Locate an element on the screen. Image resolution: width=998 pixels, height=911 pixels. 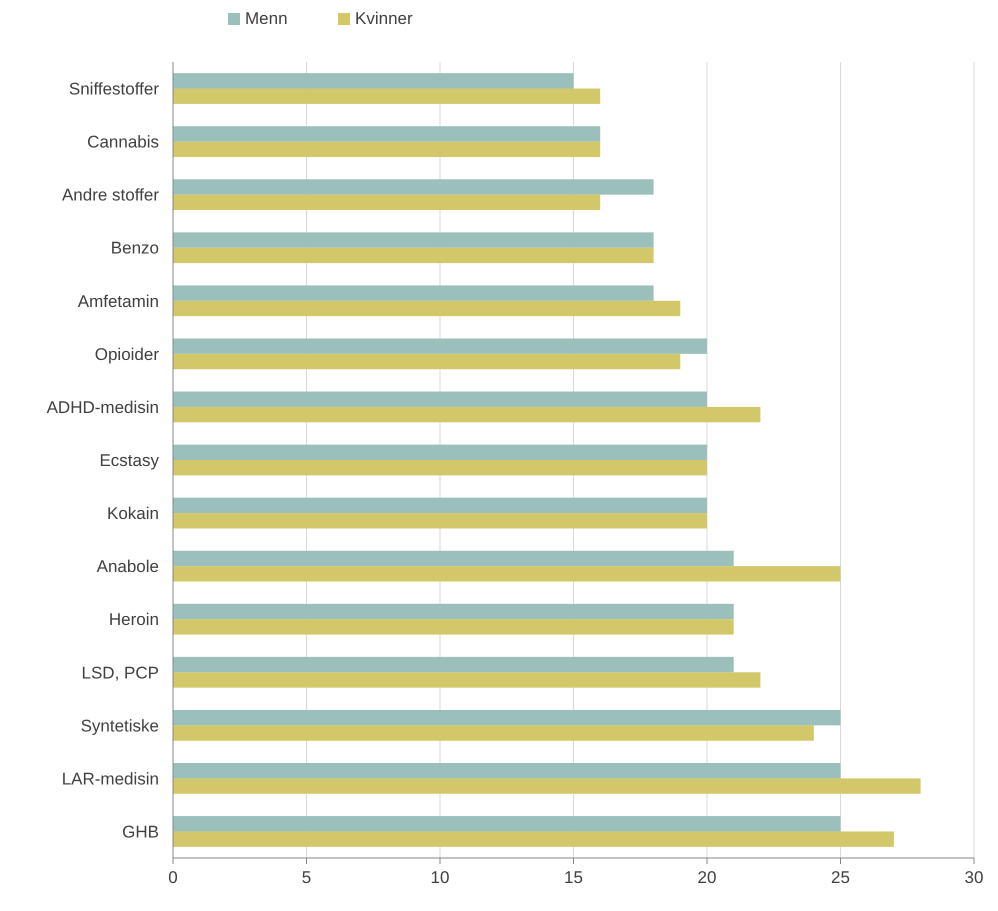
y-tick-label: Heroin is located at coordinates (133, 620).